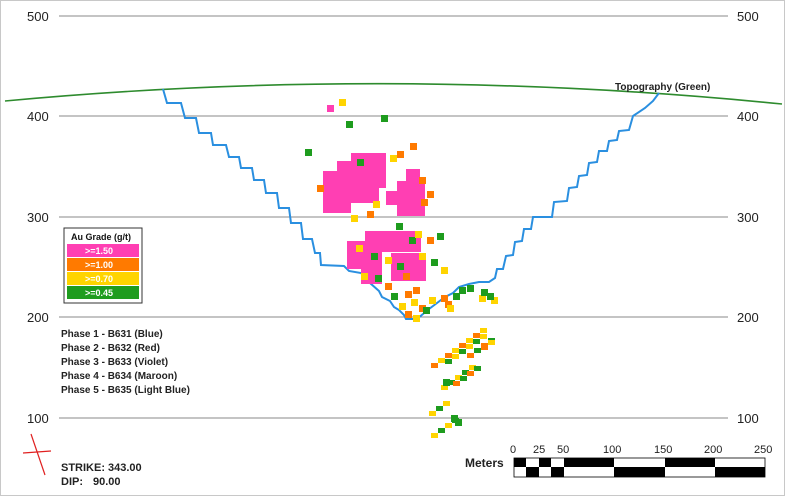 The height and width of the screenshot is (502, 785). Describe the element at coordinates (513, 450) in the screenshot. I see `scale-tick-label: 0` at that location.